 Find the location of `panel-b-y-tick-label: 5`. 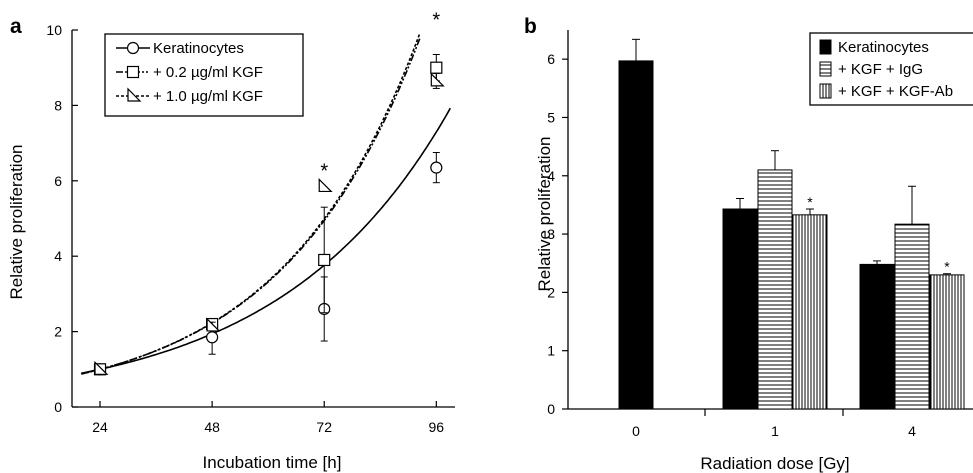

panel-b-y-tick-label: 5 is located at coordinates (551, 117).